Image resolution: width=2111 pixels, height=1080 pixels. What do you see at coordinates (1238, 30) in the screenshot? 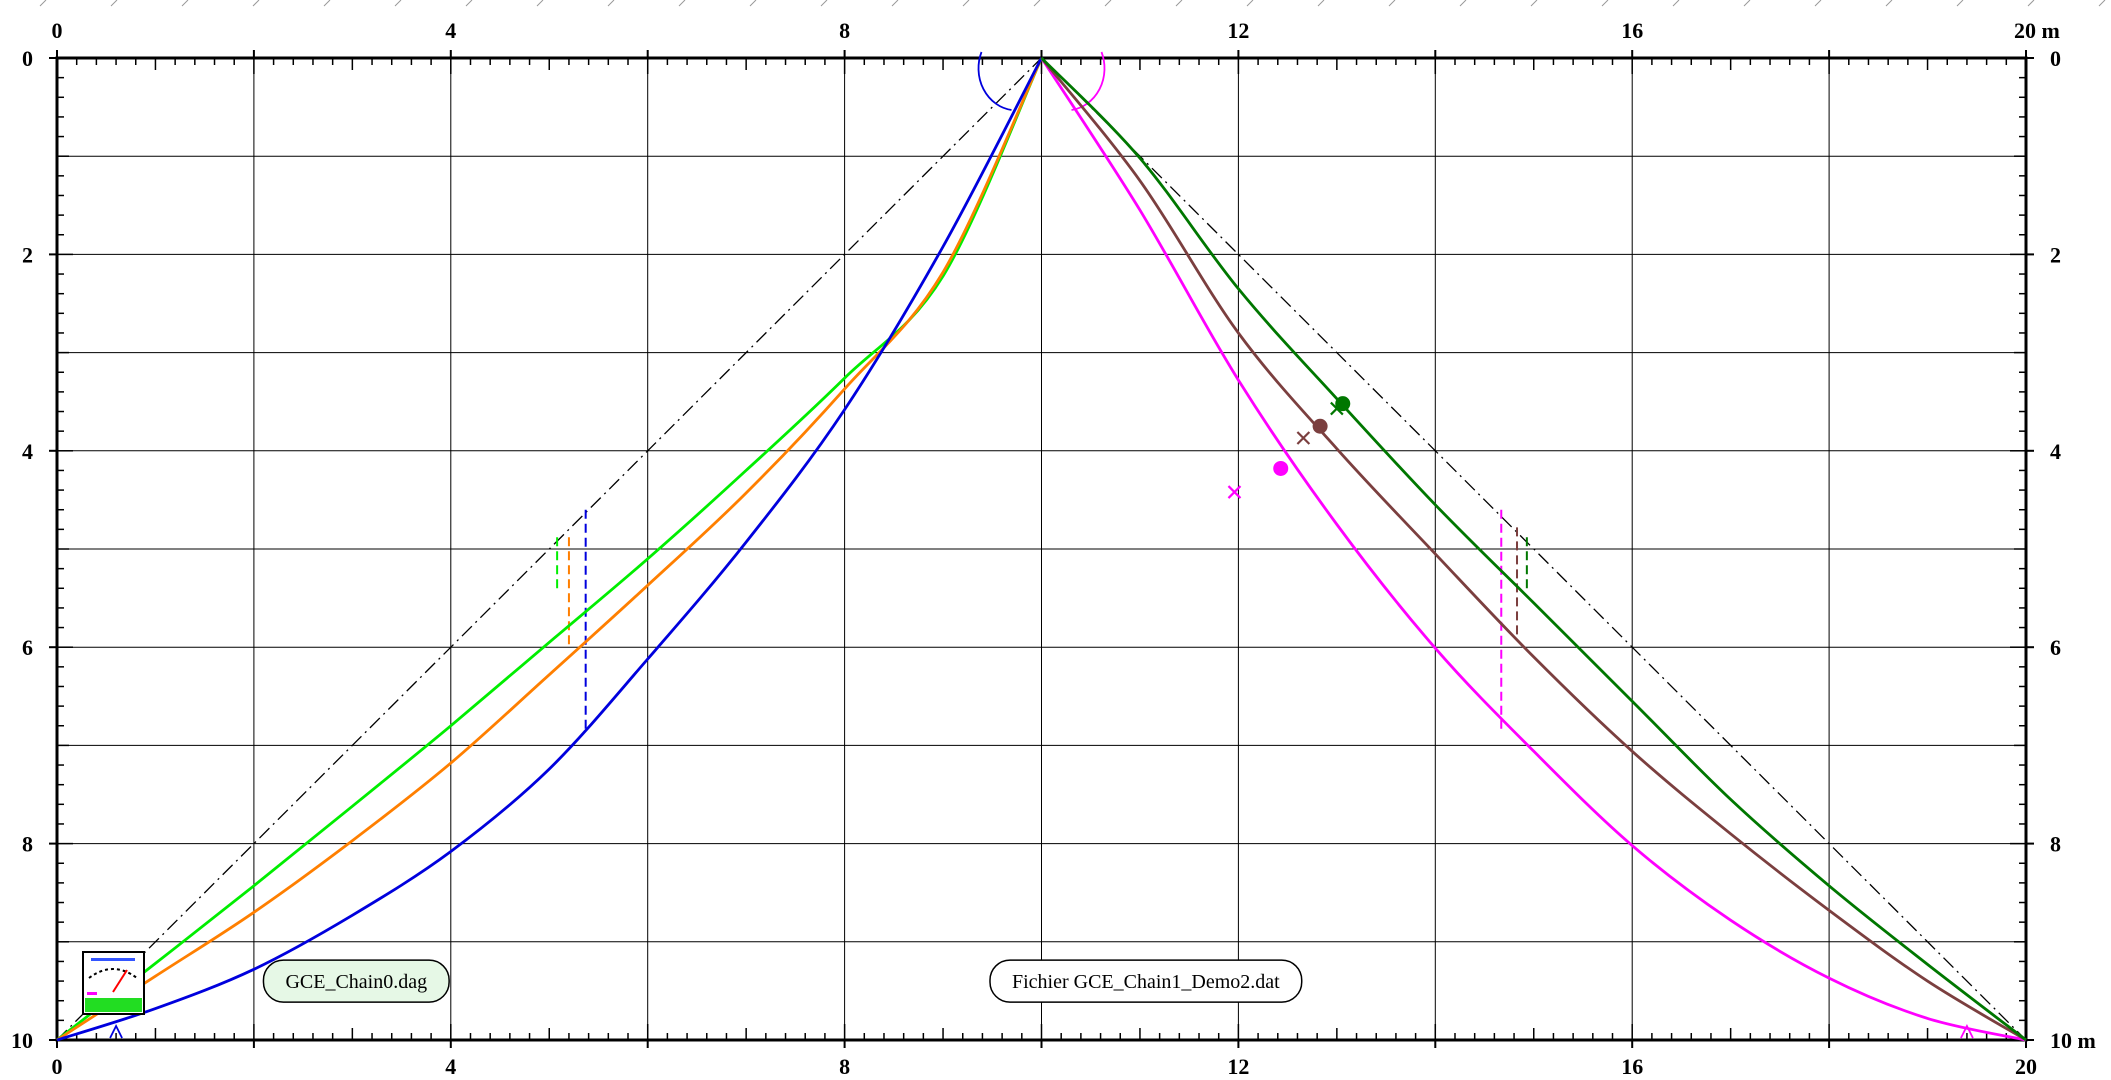
I see `x-tick-label-top: 12` at bounding box center [1238, 30].